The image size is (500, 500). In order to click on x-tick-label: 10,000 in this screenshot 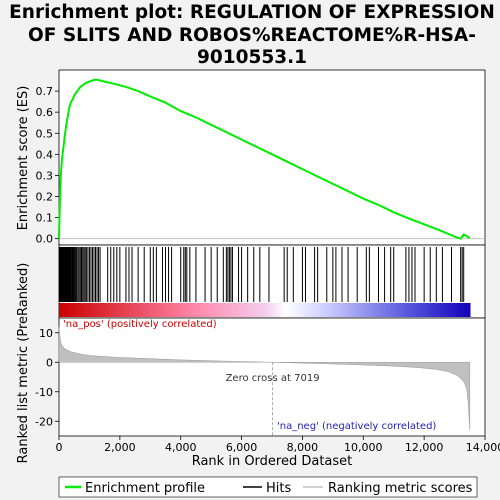, I will do `click(363, 447)`.